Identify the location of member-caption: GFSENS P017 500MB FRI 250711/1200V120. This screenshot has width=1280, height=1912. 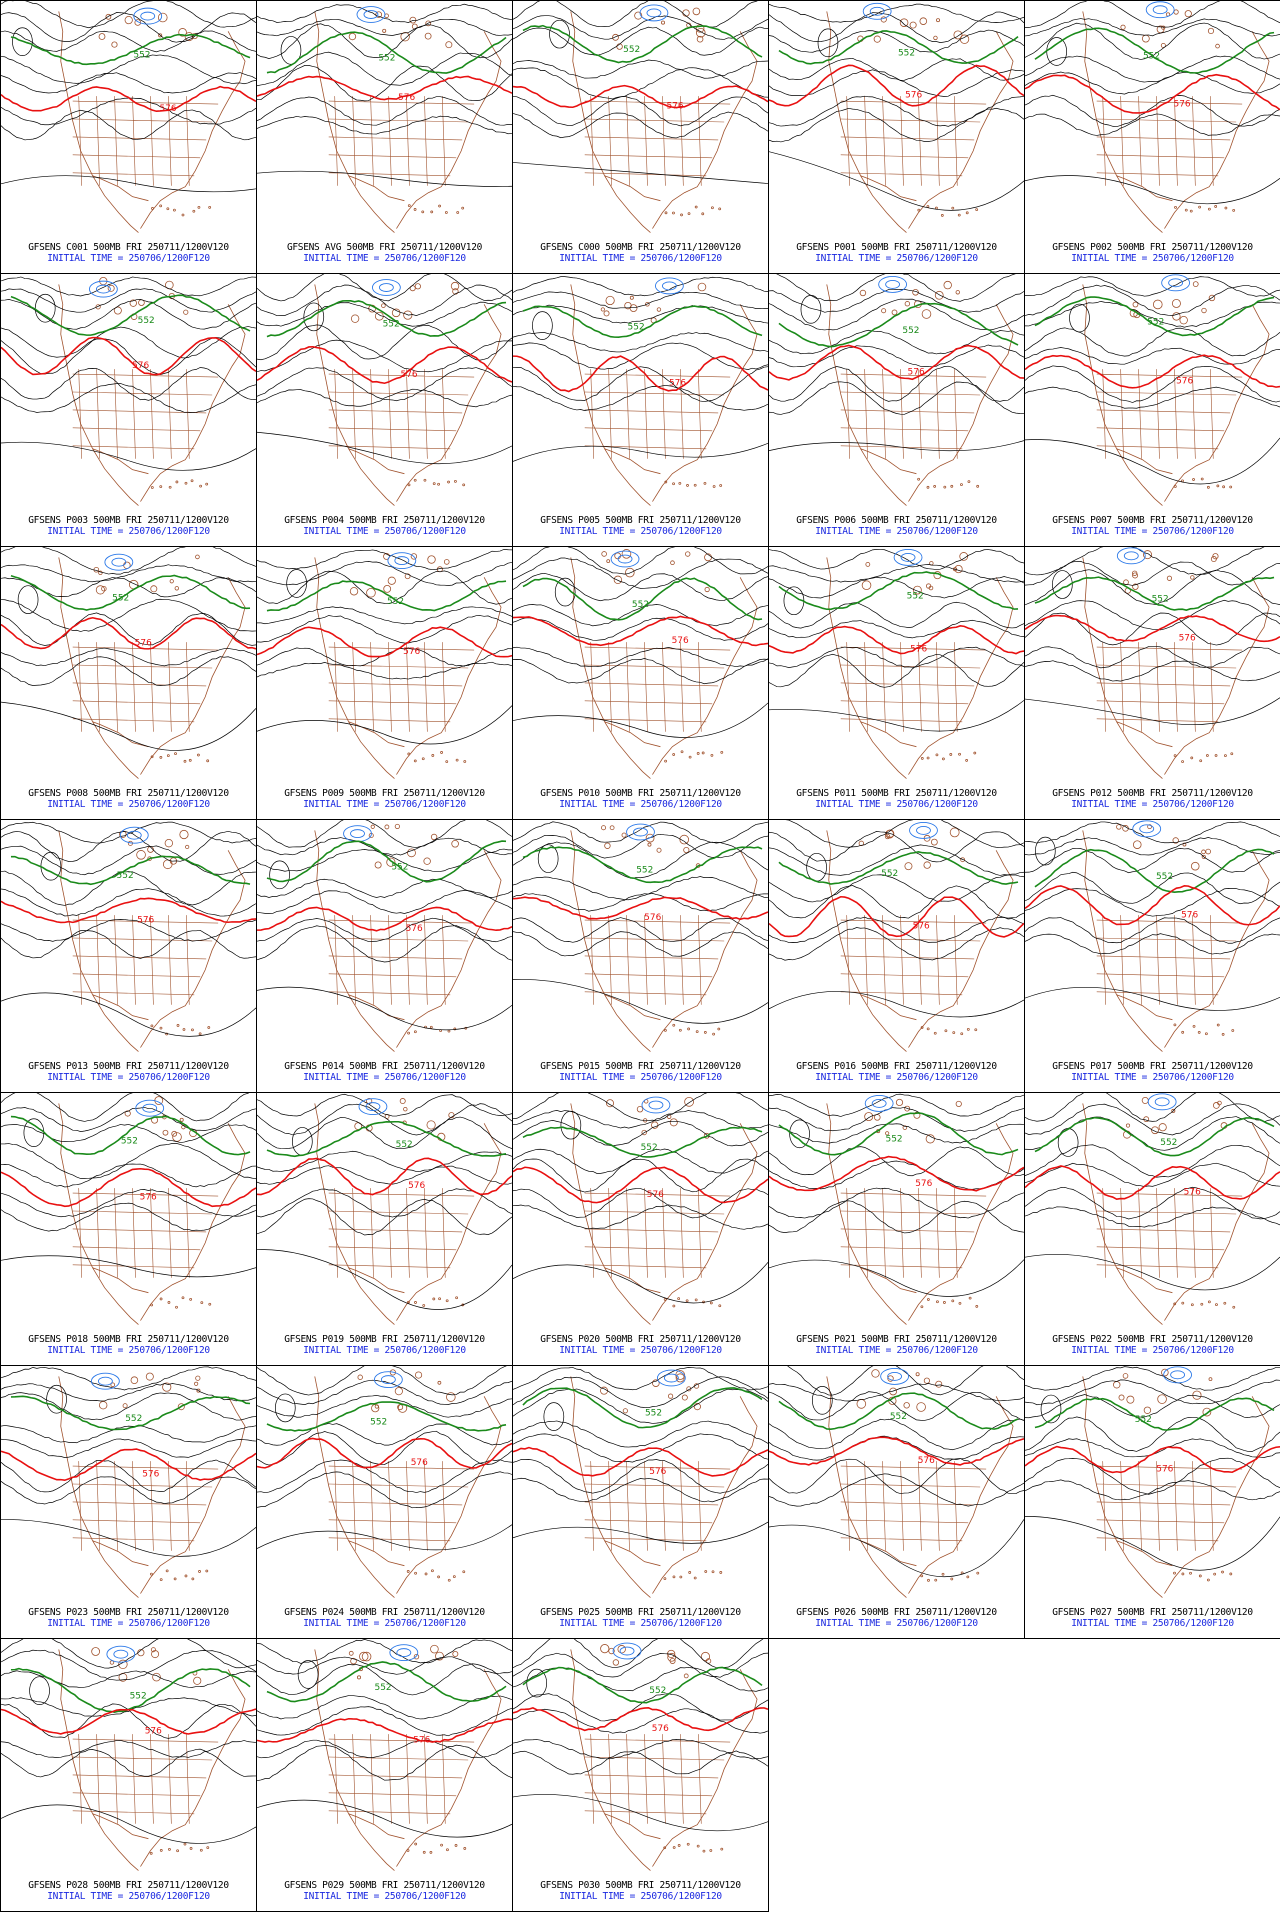
(1152, 1066).